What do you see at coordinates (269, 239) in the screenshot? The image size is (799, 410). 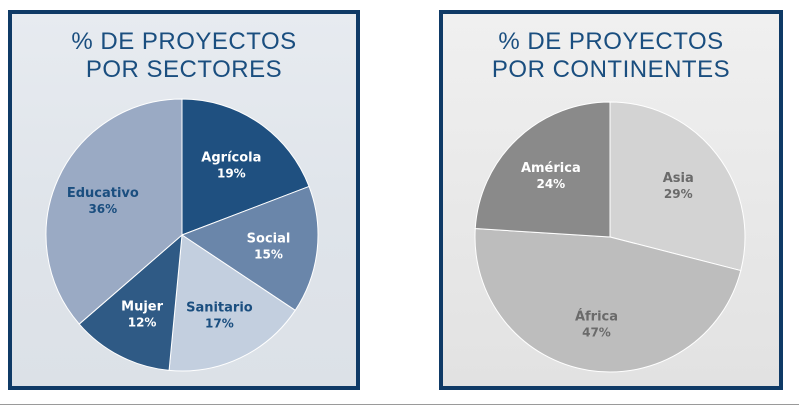 I see `sectores-slice-label-social: Social` at bounding box center [269, 239].